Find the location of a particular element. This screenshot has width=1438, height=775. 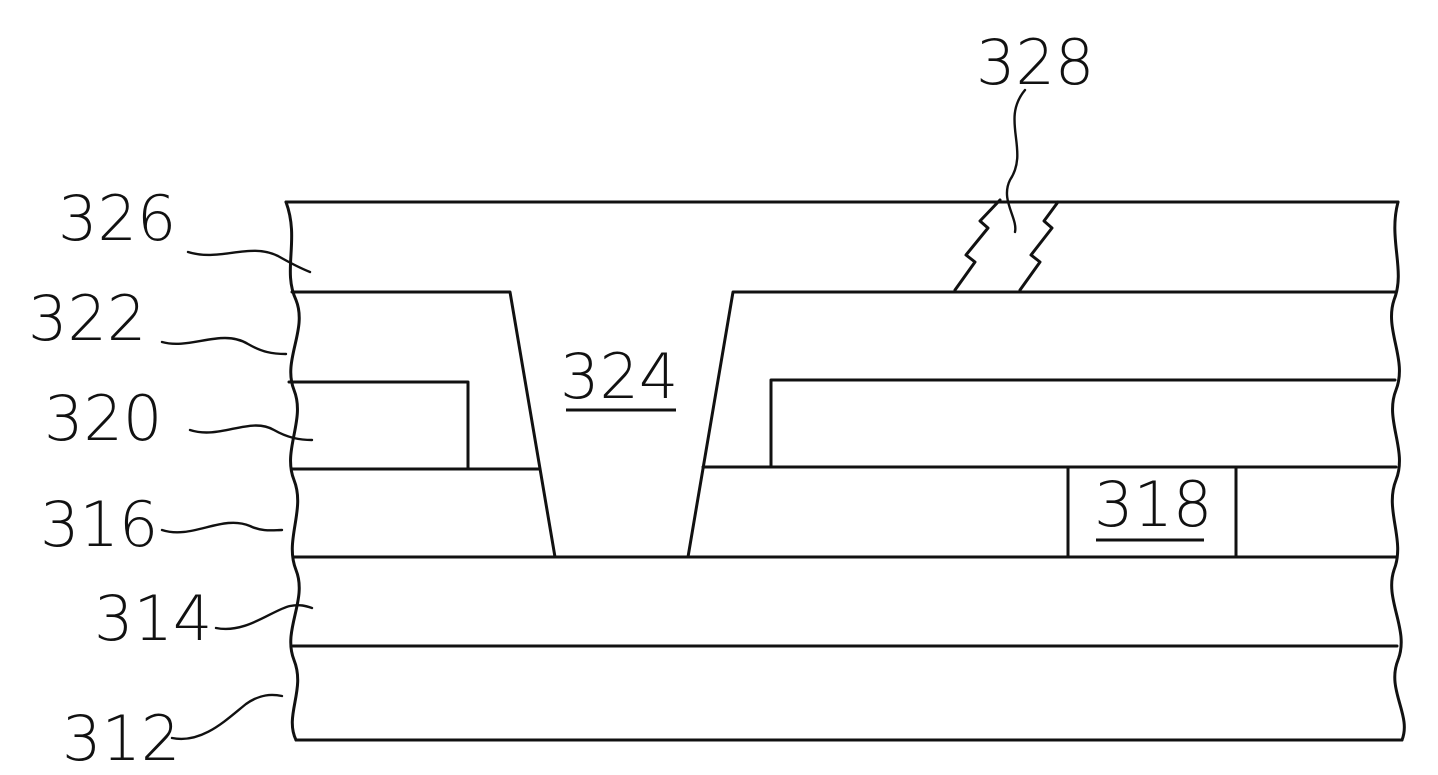

crack-328-second is located at coordinates (1039, 246).